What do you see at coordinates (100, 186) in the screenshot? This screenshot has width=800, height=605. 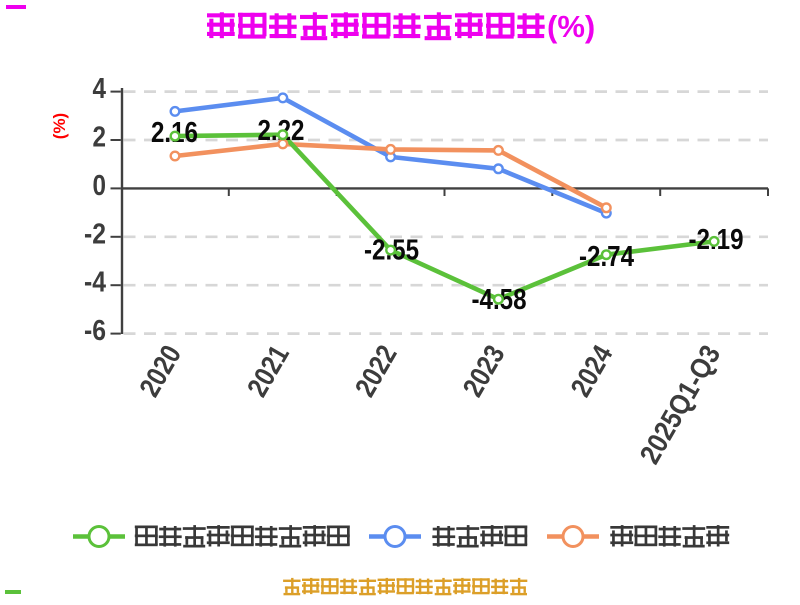 I see `svg-text: 0` at bounding box center [100, 186].